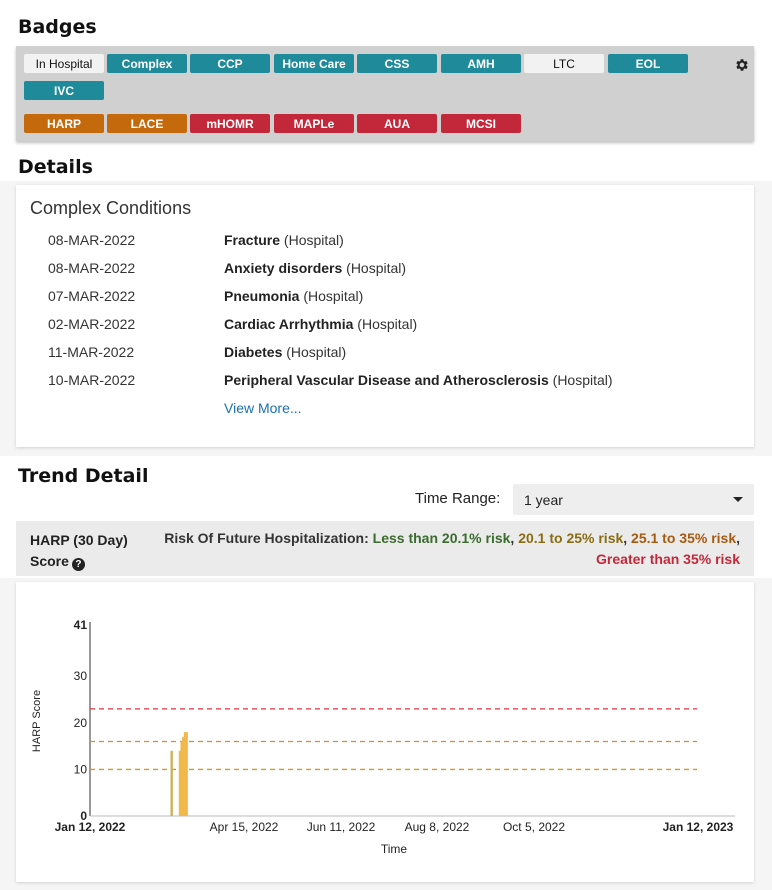 This screenshot has width=772, height=890. What do you see at coordinates (564, 63) in the screenshot?
I see `badge-ltc: LTC` at bounding box center [564, 63].